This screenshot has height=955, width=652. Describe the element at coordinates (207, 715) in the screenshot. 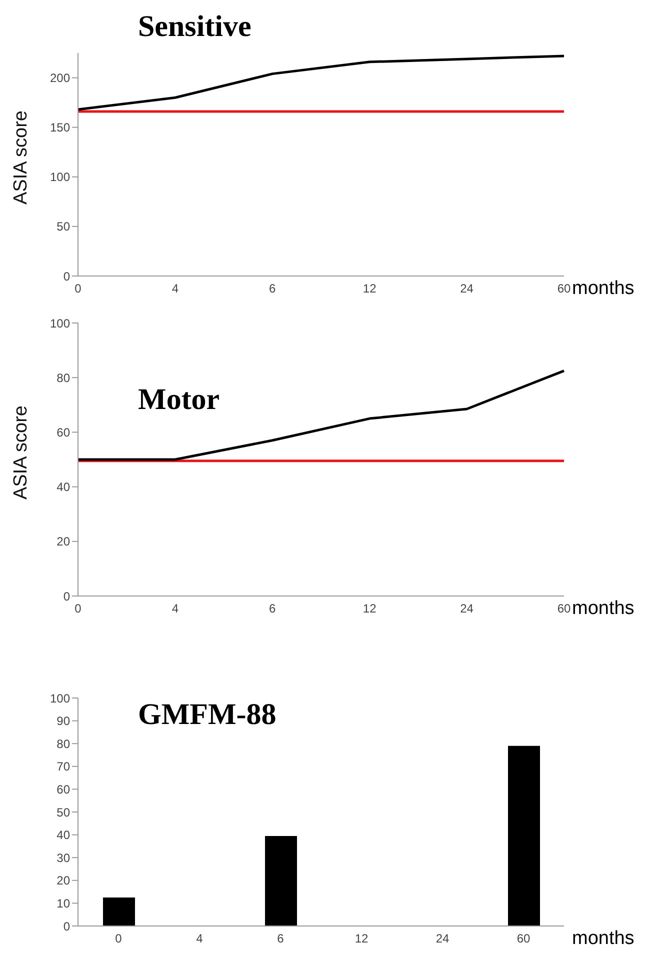

I see `chart-title: GMFM-88` at that location.